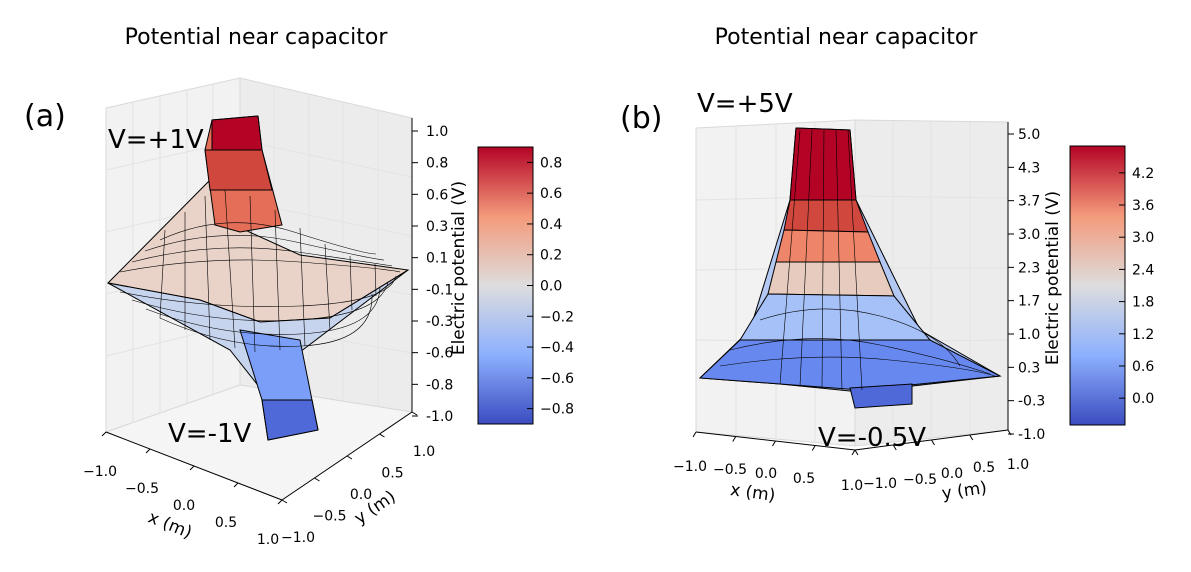  Describe the element at coordinates (551, 225) in the screenshot. I see `colorbar-tick-label: 0.4` at that location.